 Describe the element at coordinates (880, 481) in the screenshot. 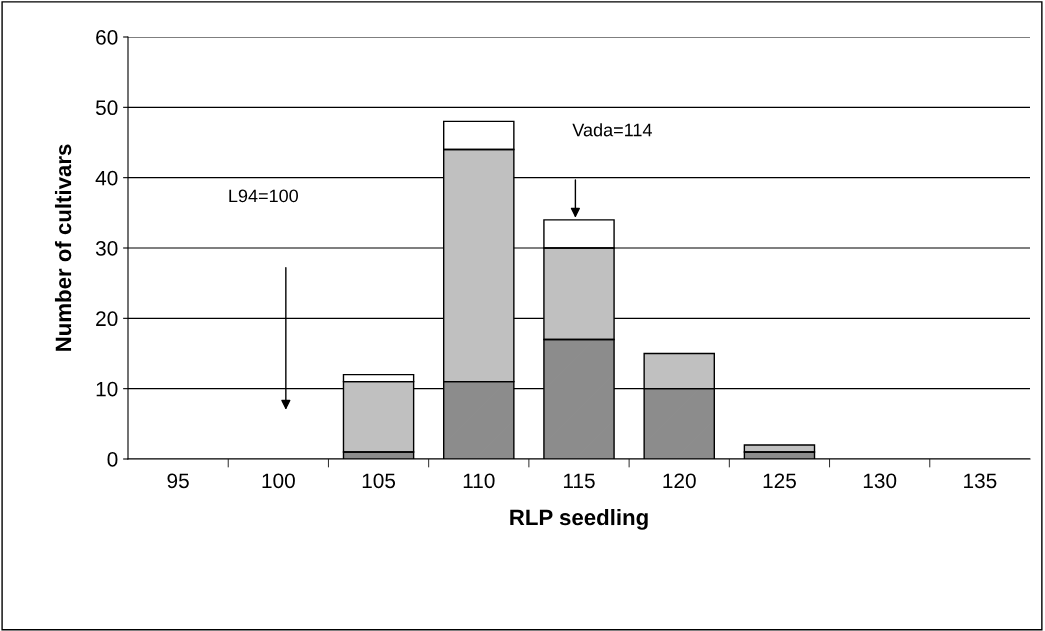

I see `x-tick-label: 130` at that location.